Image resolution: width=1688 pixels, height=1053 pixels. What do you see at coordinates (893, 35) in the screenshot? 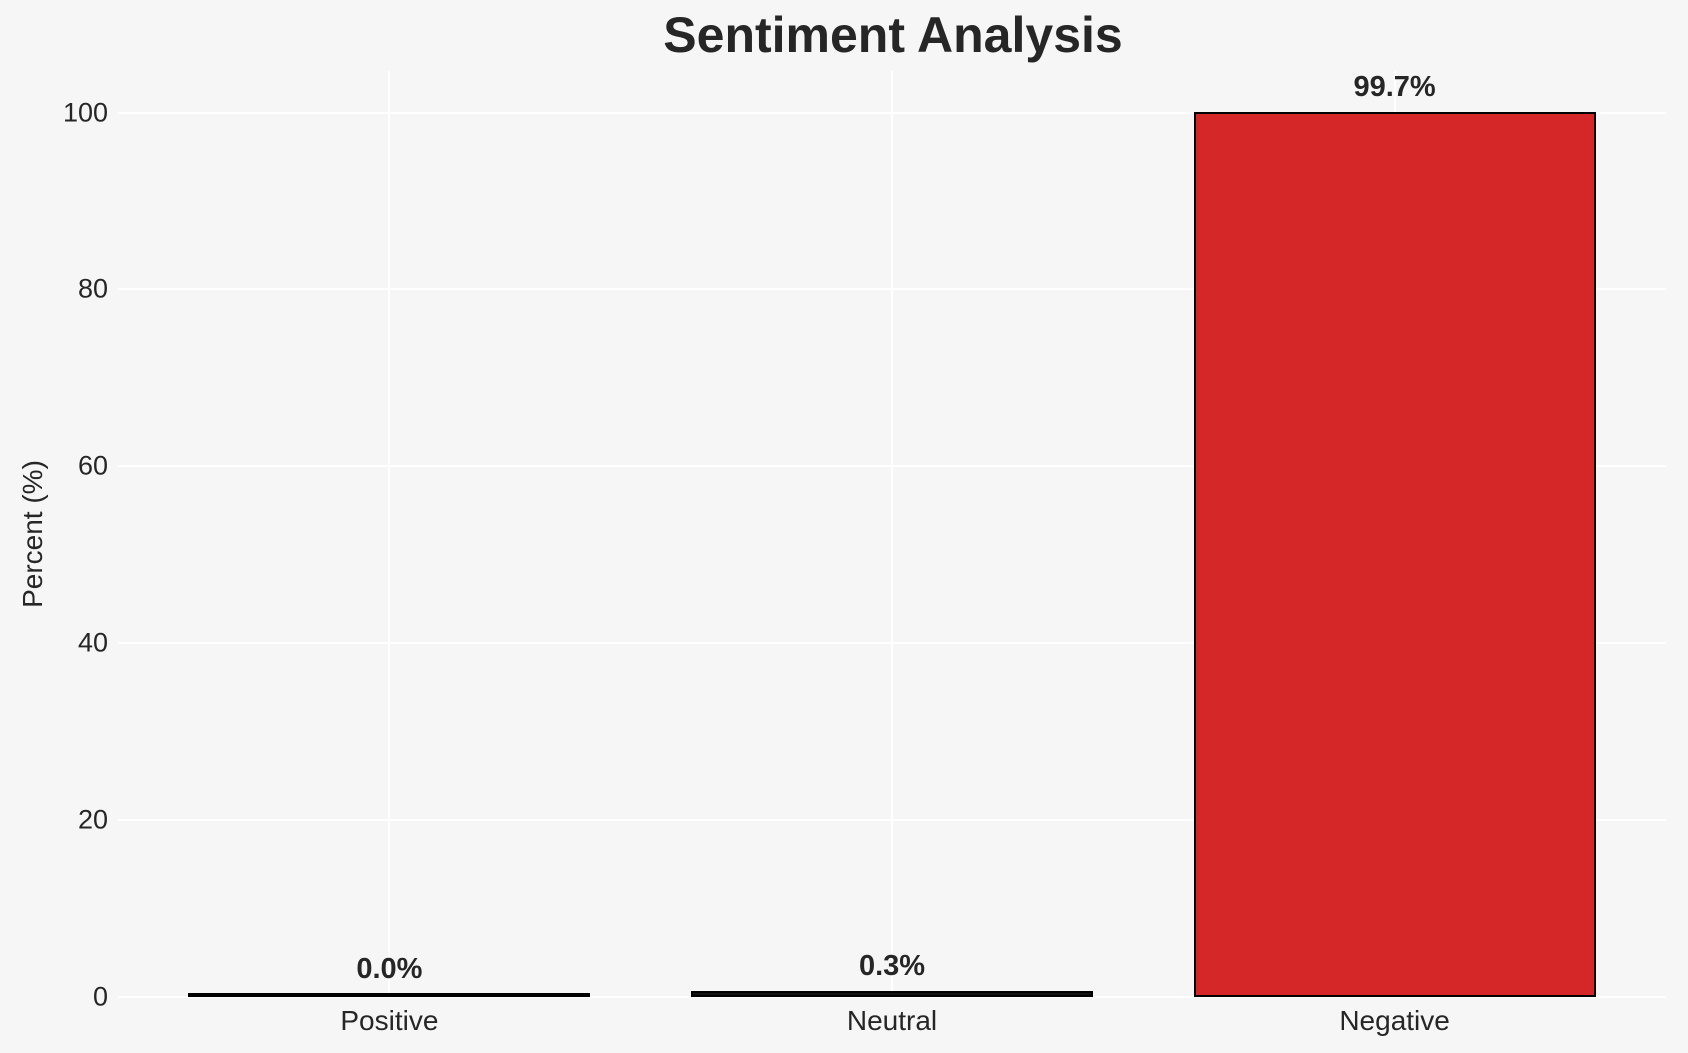
I see `chart-title: Sentiment Analysis` at bounding box center [893, 35].